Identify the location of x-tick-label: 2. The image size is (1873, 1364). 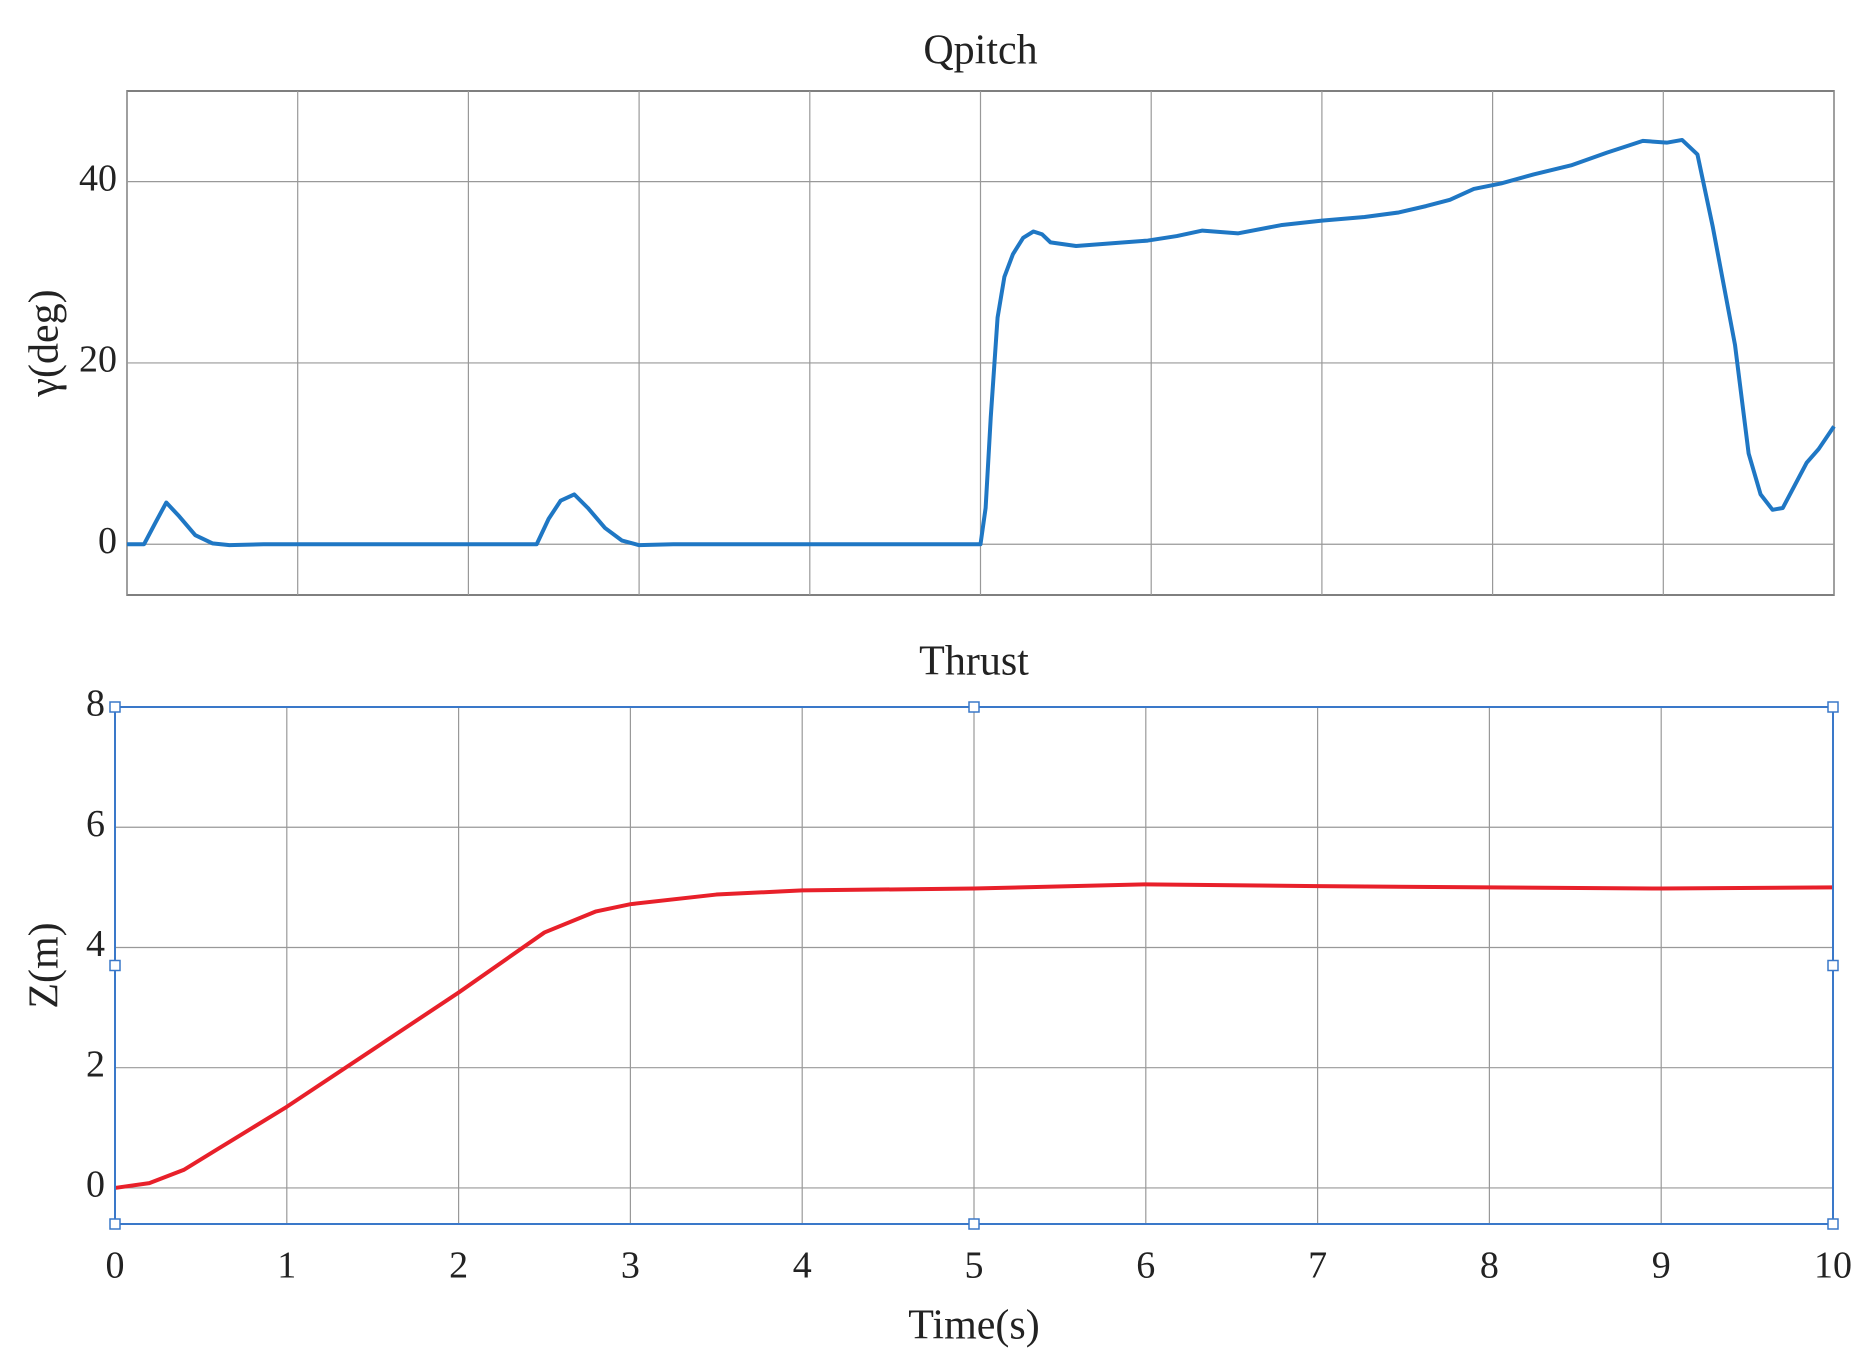
(458, 1266).